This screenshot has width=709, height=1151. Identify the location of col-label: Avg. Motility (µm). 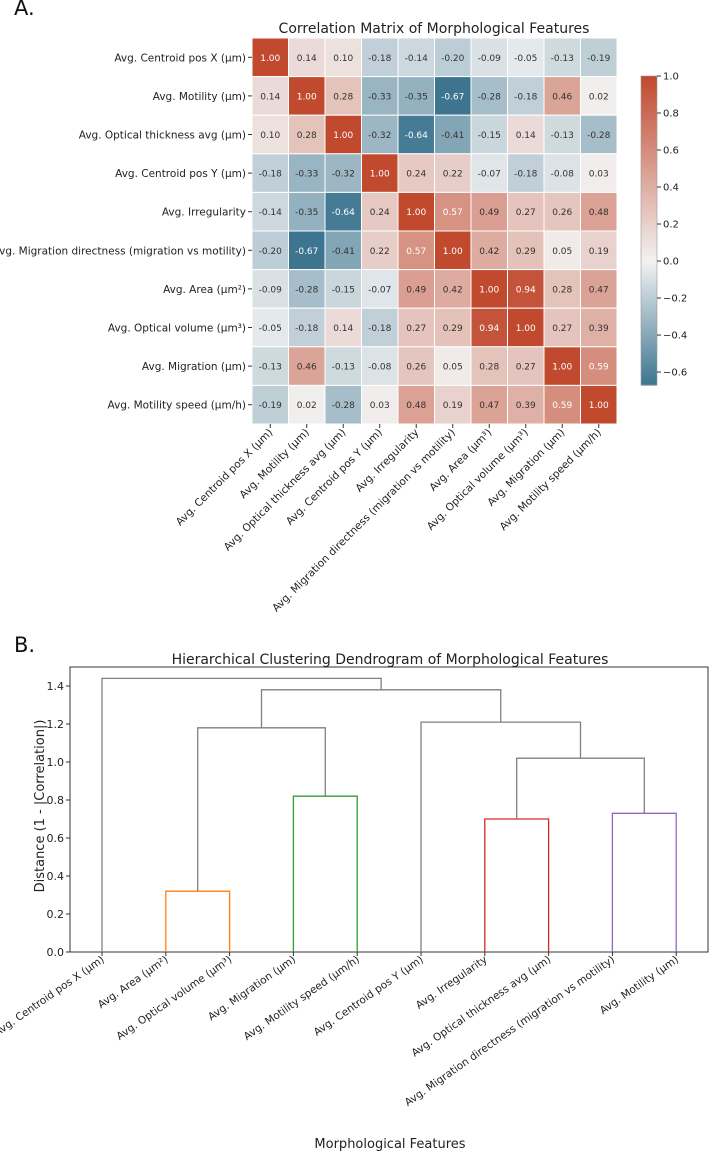
(274, 464).